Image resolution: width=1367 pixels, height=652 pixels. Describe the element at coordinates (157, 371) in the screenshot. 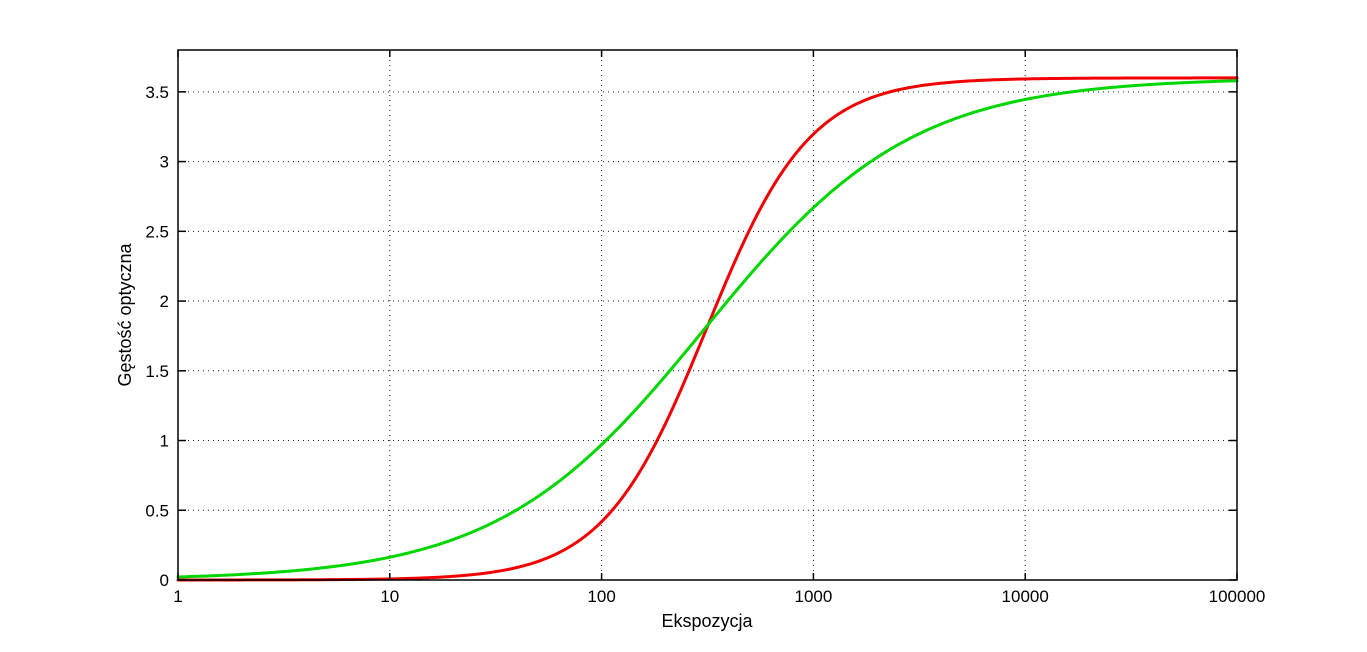

I see `y-tick-label: 1.5` at that location.